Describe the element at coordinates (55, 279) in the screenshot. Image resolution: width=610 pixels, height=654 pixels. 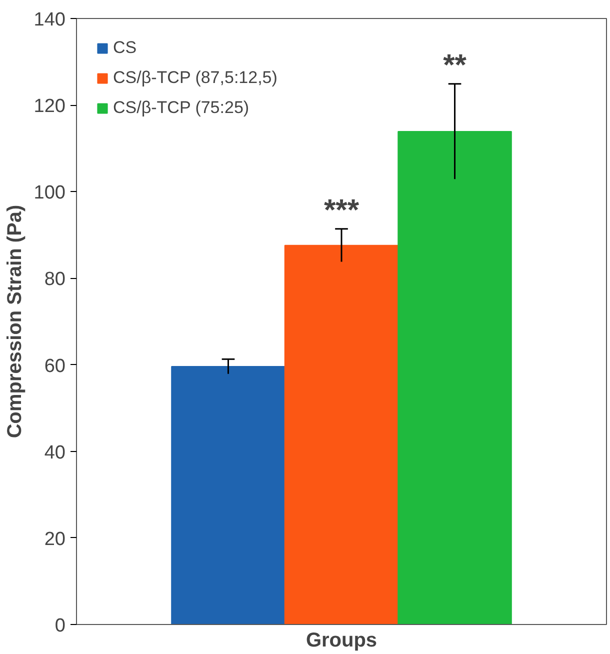
I see `y-tick-label: 80` at that location.